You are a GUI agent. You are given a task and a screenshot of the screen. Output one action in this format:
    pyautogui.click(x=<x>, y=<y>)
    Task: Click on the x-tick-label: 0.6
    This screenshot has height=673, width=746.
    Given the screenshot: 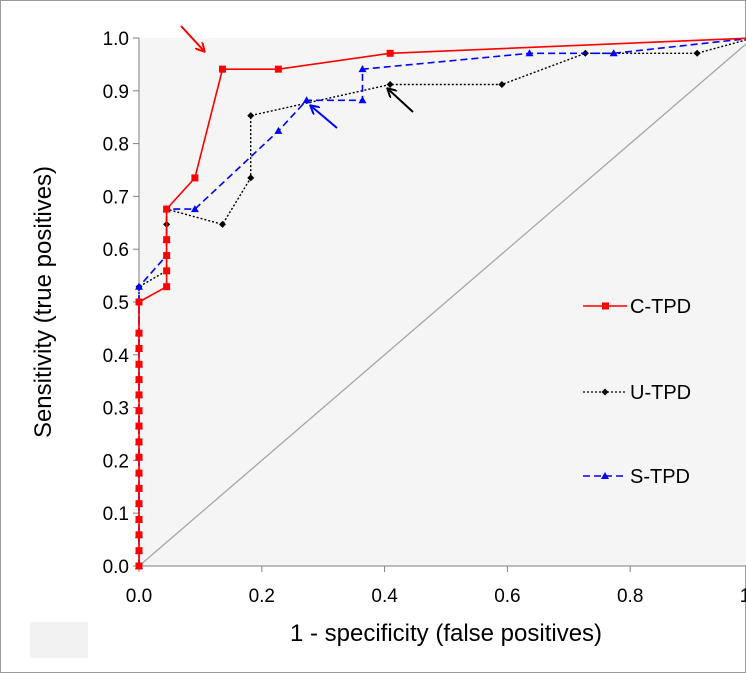 What is the action you would take?
    pyautogui.click(x=507, y=596)
    